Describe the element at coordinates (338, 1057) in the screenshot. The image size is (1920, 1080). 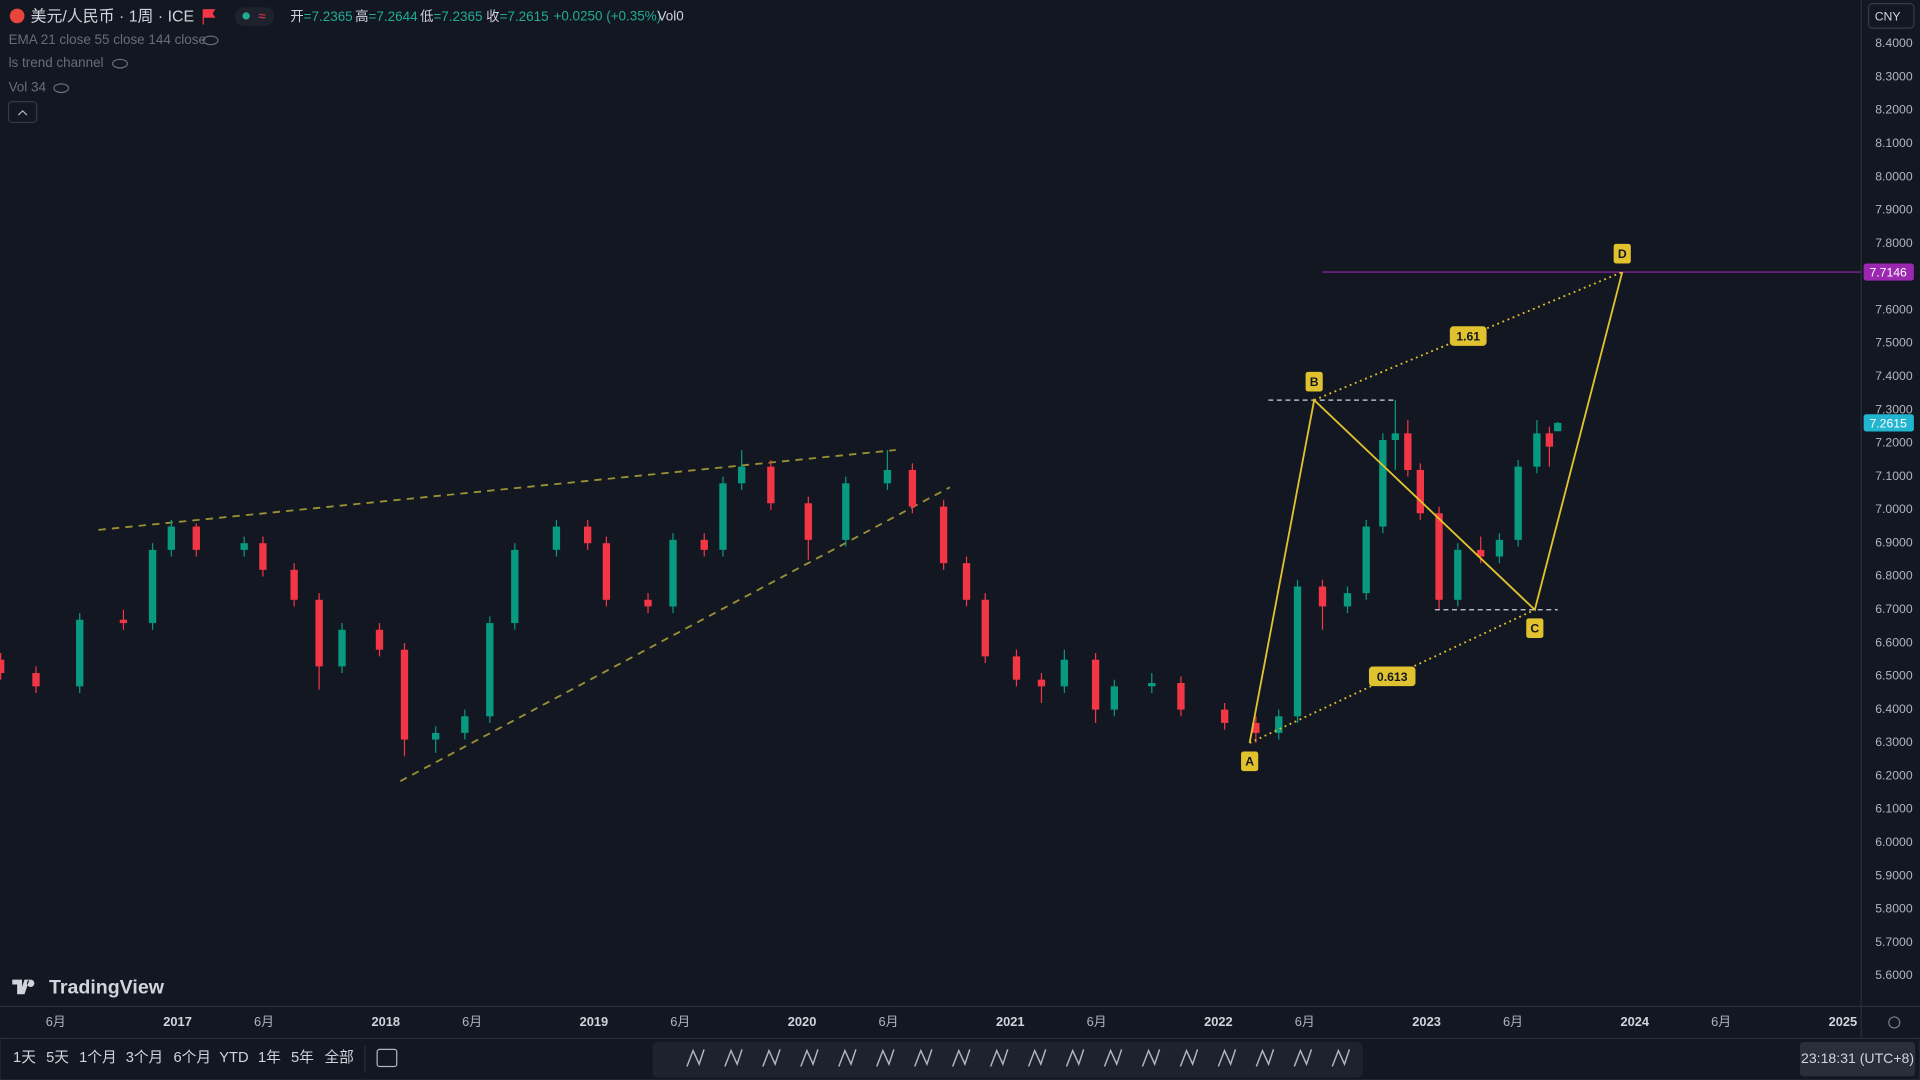
I see `period-button: 全部` at that location.